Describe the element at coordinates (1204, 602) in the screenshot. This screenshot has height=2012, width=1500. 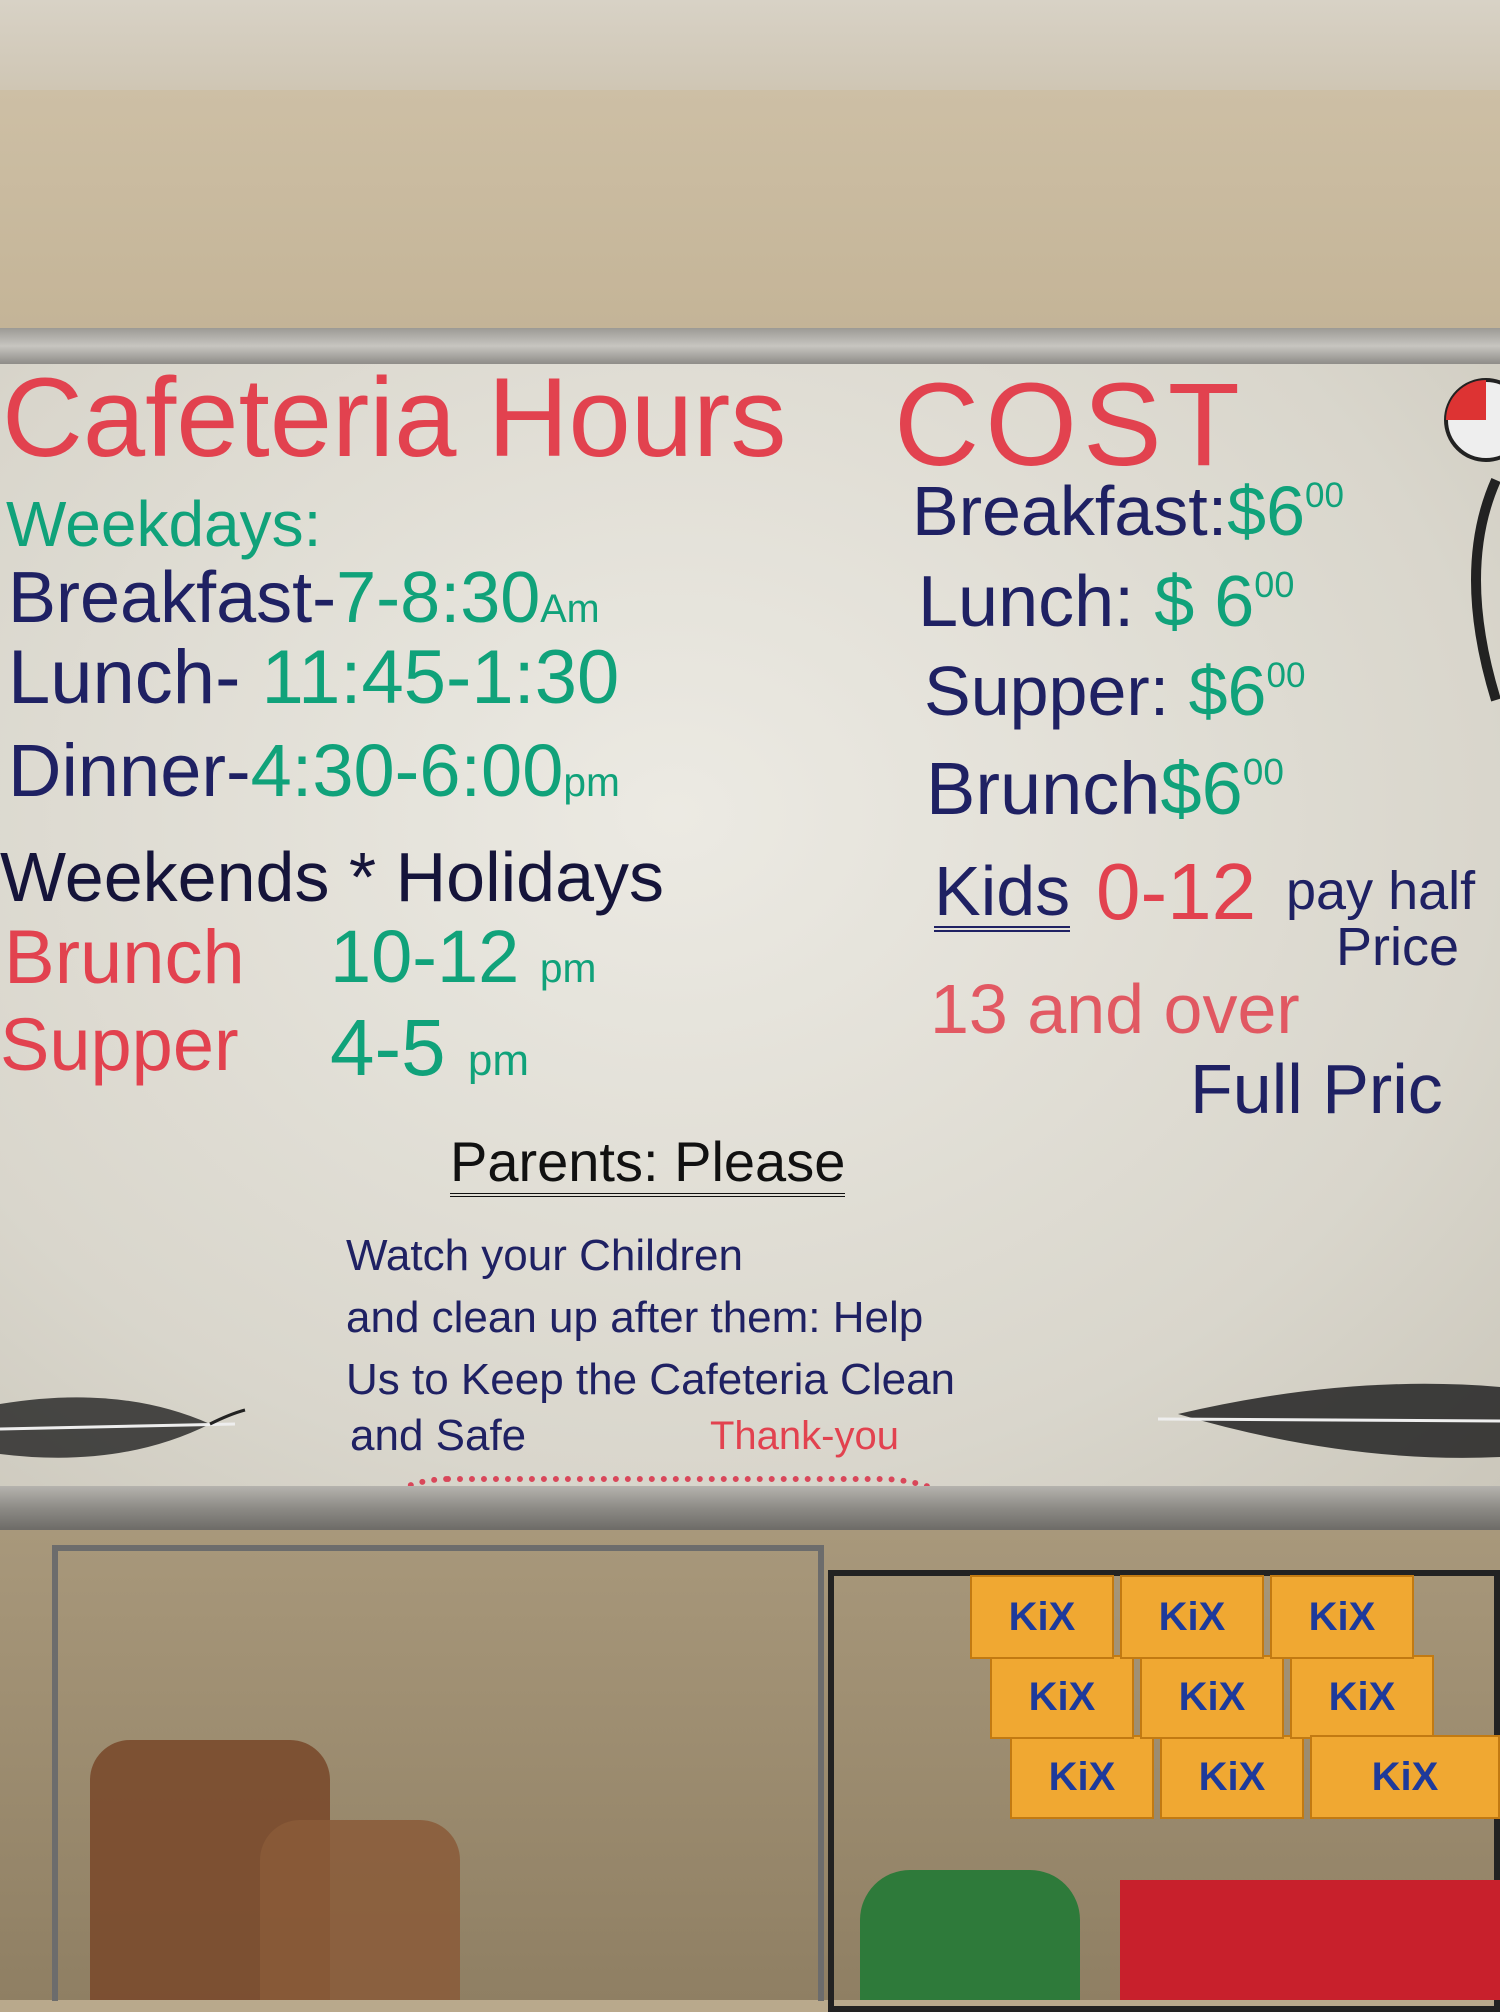
I see `price: $ 6` at that location.